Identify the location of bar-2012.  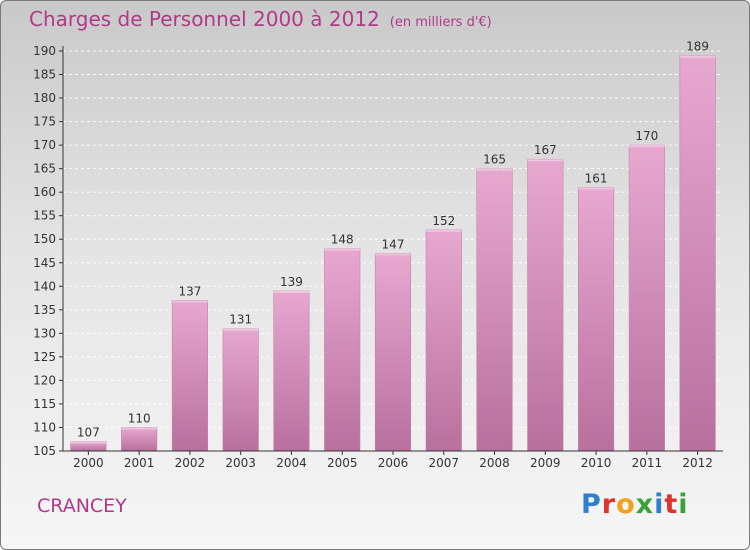
(697, 253).